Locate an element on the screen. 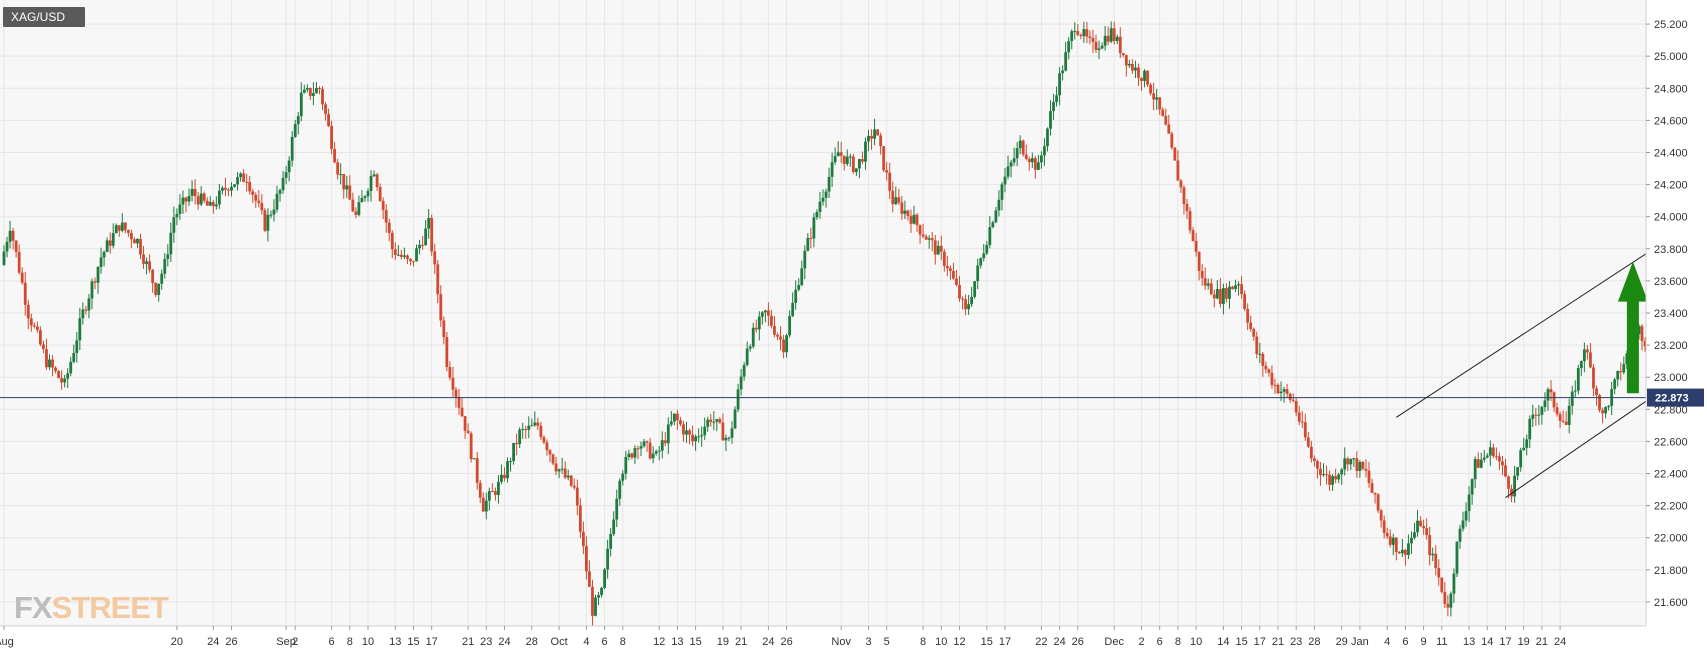 The image size is (1707, 660). time-tick-label: 8 is located at coordinates (1178, 642).